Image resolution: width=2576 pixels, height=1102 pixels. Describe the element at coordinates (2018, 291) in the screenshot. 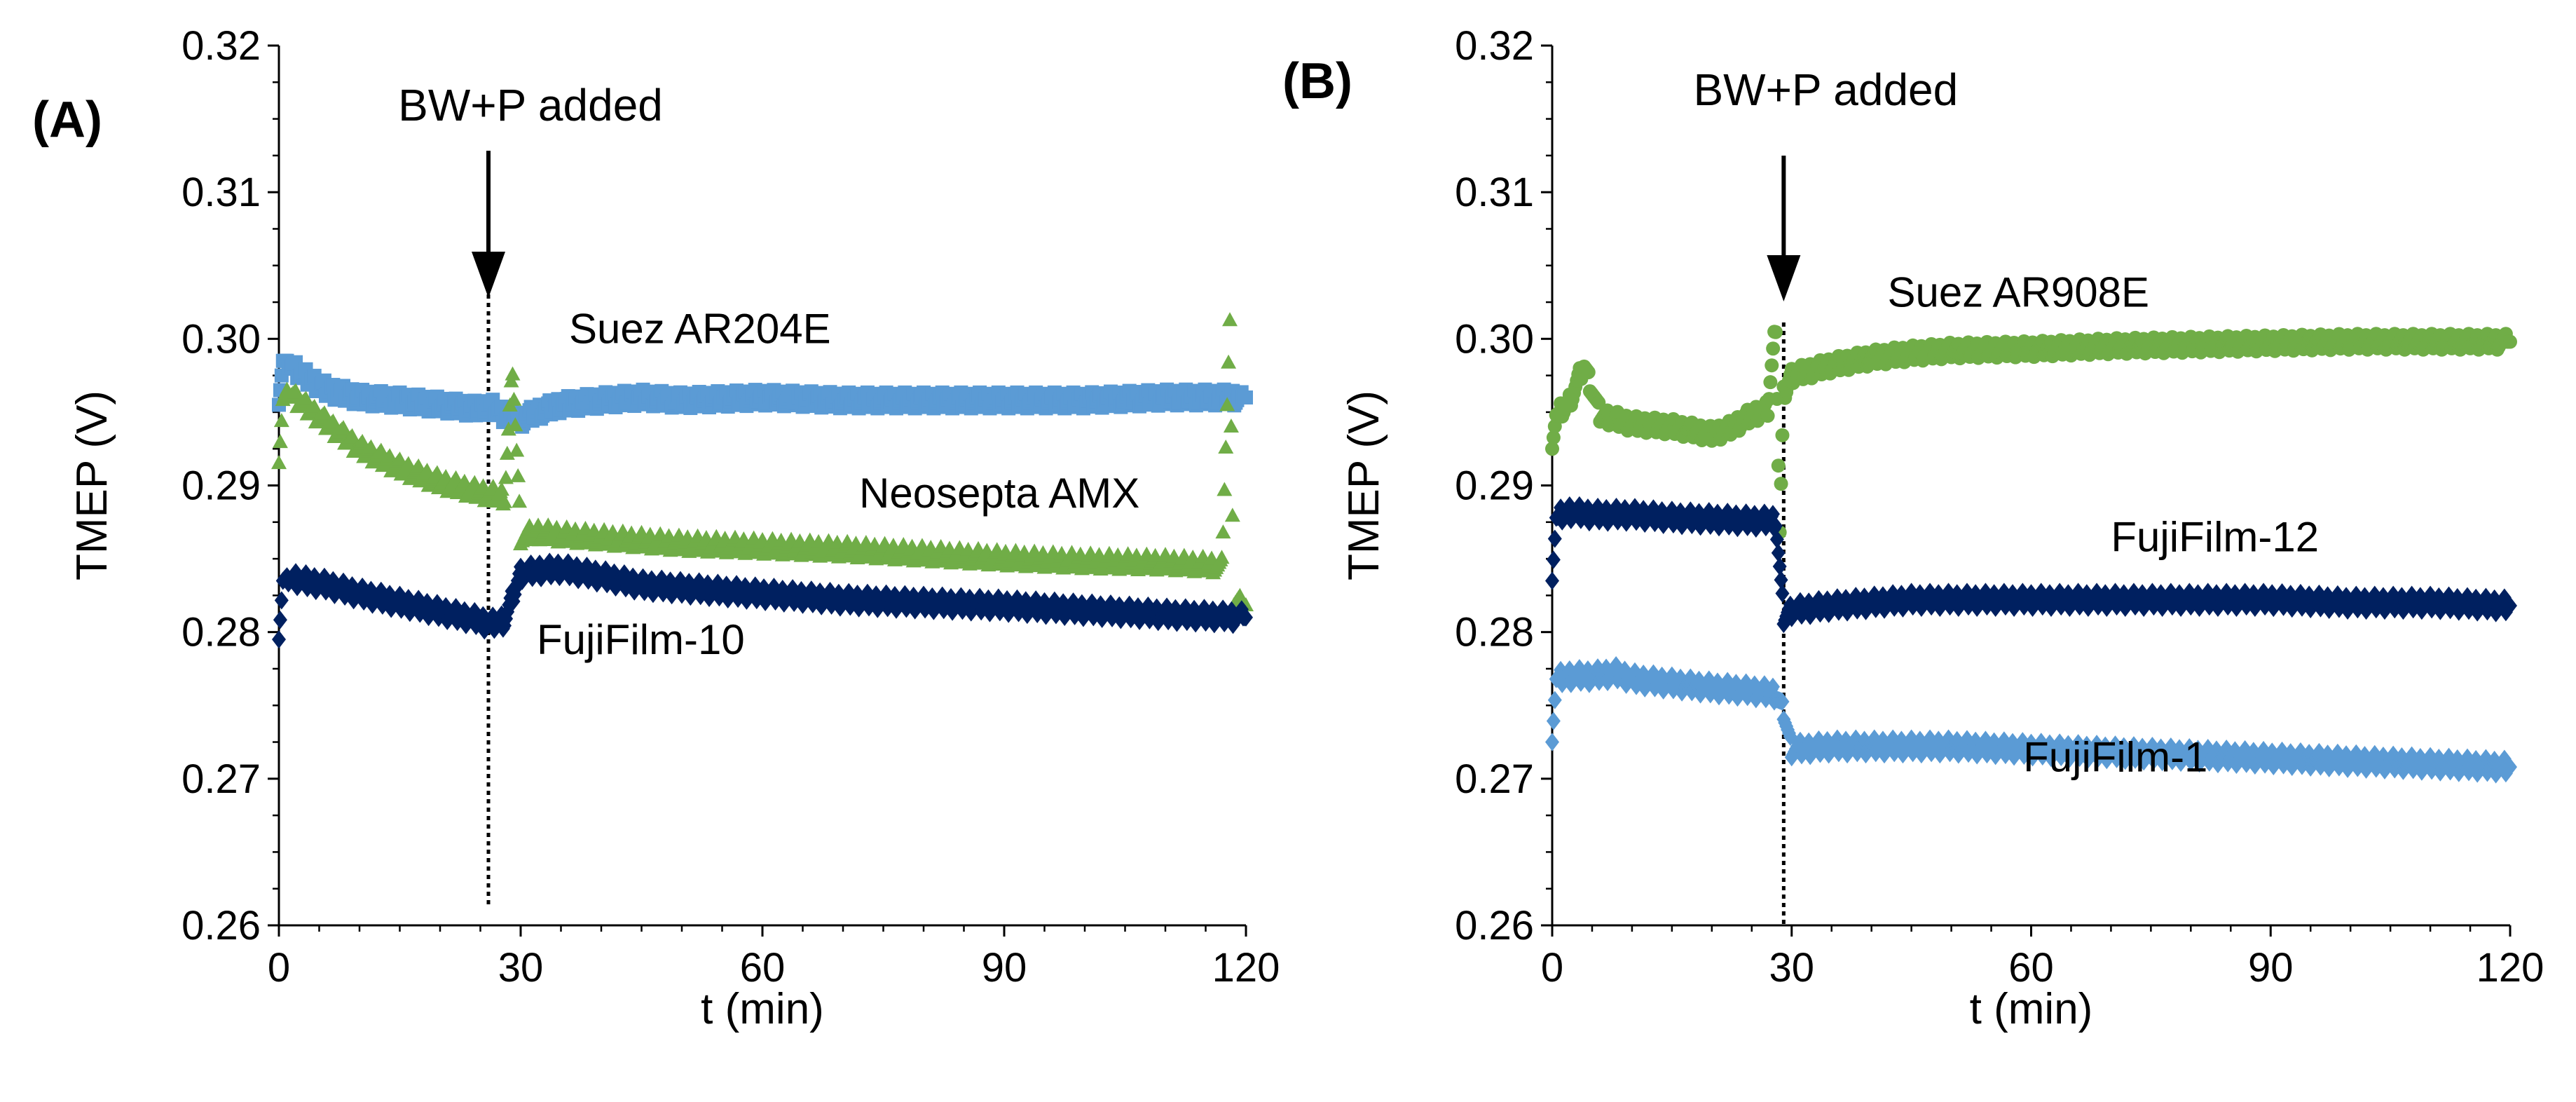

I see `series-label: Suez AR908E` at that location.